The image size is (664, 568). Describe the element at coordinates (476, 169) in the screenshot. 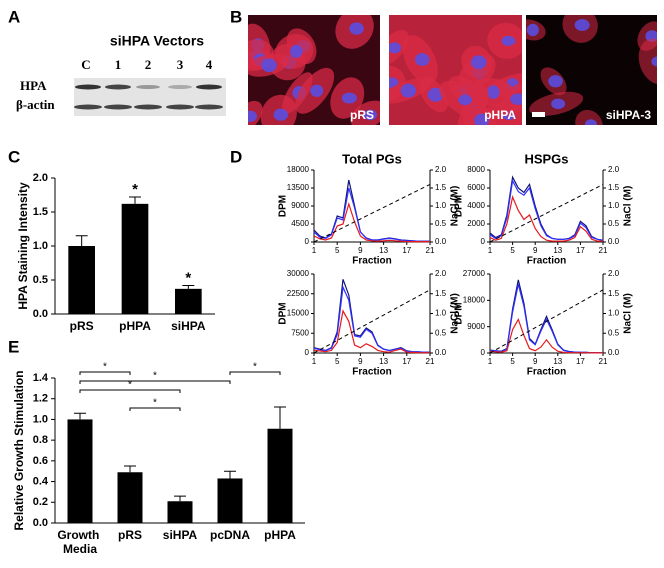

I see `y-tick-label: 8000` at that location.